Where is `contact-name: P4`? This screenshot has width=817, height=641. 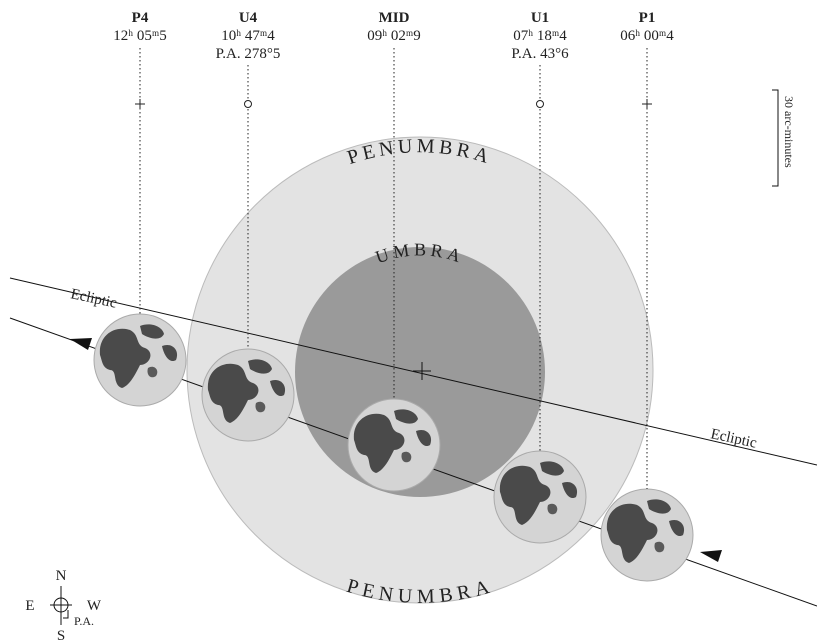 contact-name: P4 is located at coordinates (140, 18).